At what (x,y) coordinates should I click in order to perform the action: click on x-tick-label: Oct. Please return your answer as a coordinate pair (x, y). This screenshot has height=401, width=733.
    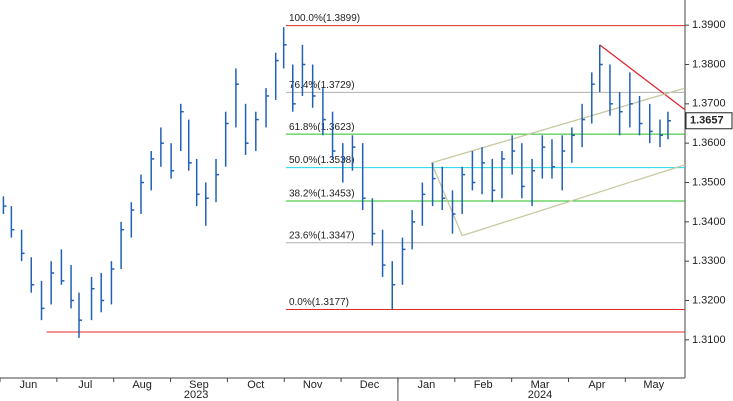
    Looking at the image, I should click on (255, 385).